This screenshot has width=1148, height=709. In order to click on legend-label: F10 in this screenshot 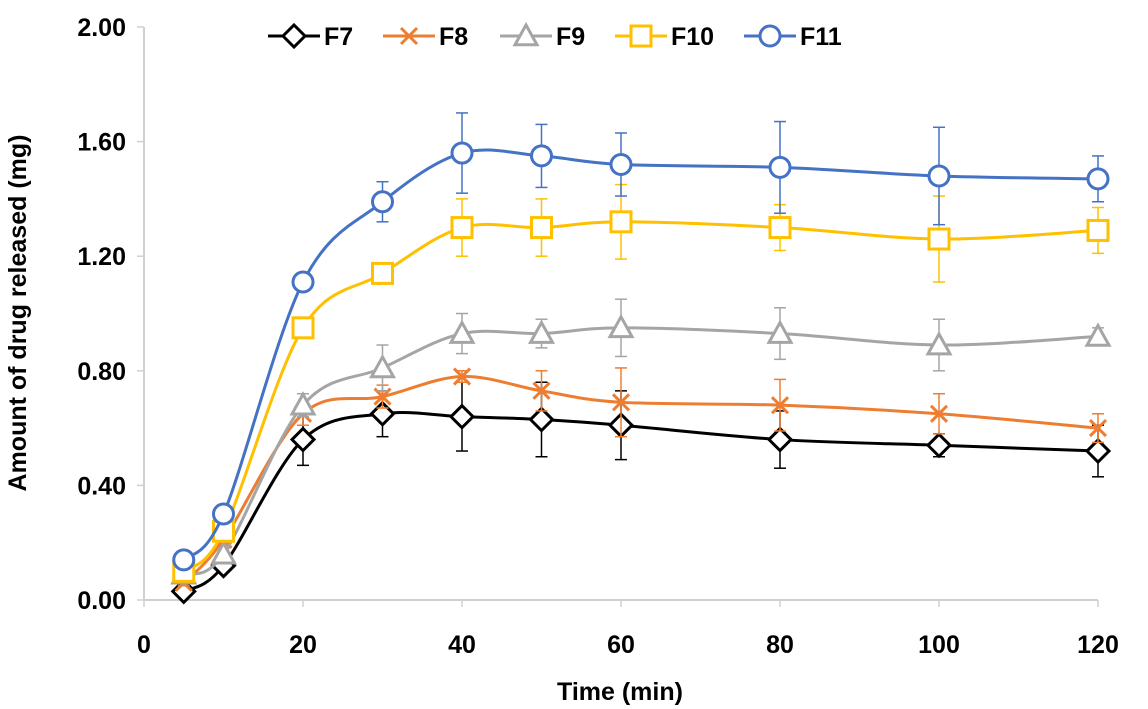, I will do `click(692, 37)`.